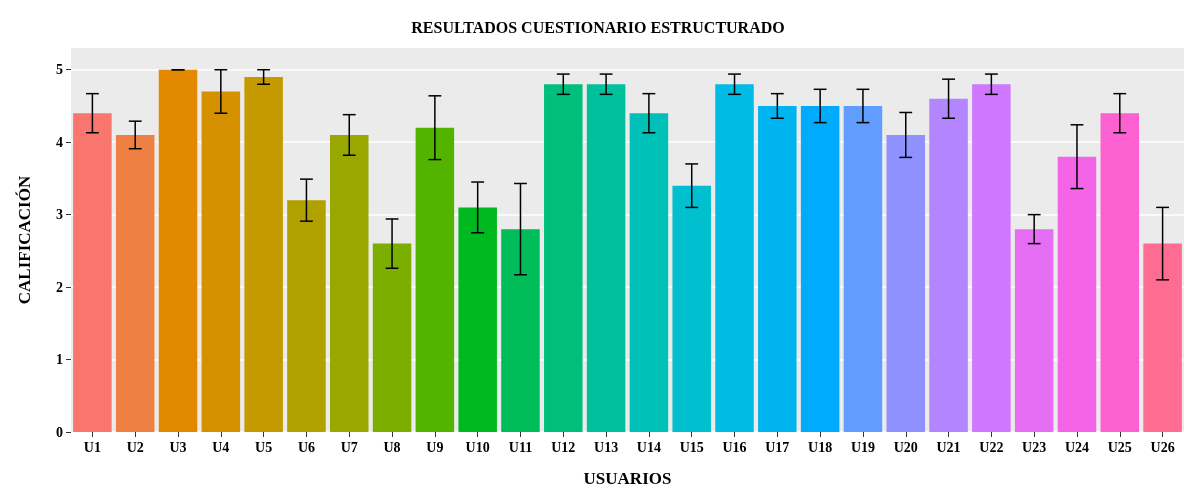 This screenshot has height=502, width=1201. What do you see at coordinates (24, 240) in the screenshot?
I see `y-axis-title: CALIFICACIÓN` at bounding box center [24, 240].